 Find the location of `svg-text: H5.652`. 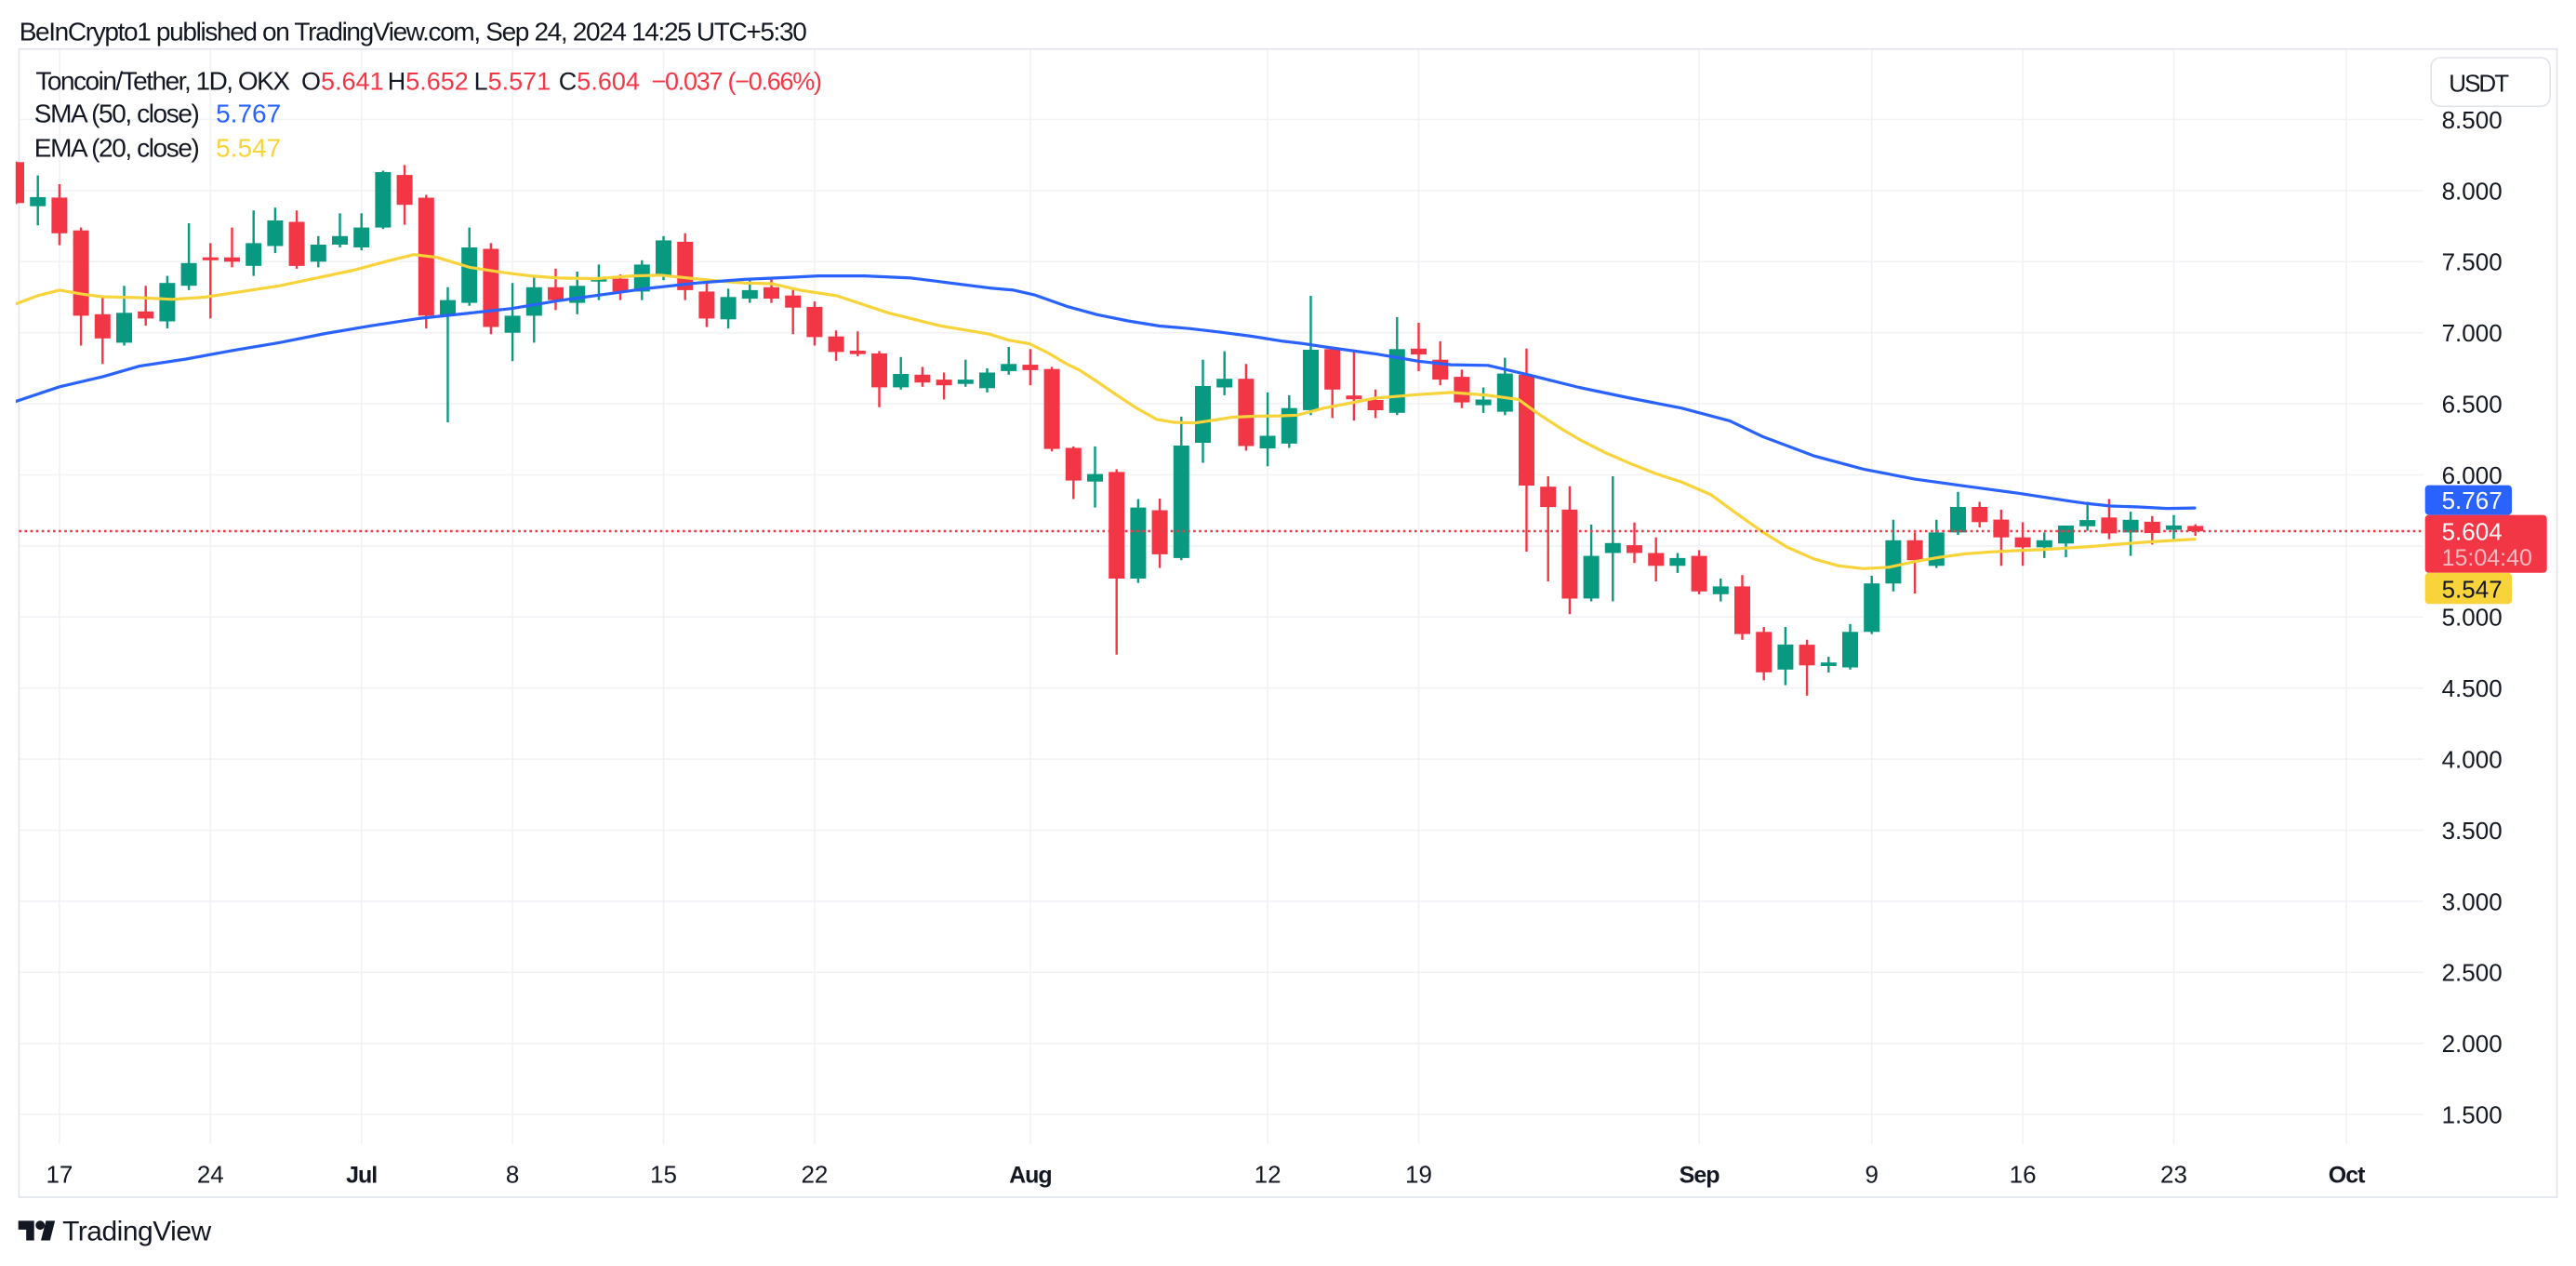

svg-text: H5.652 is located at coordinates (428, 81).